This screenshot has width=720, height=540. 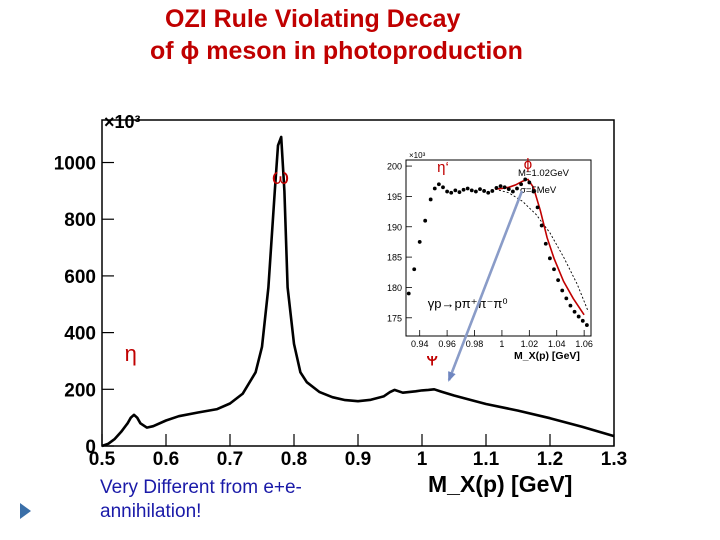 What do you see at coordinates (501, 344) in the screenshot?
I see `inset-xtick-label: 1` at bounding box center [501, 344].